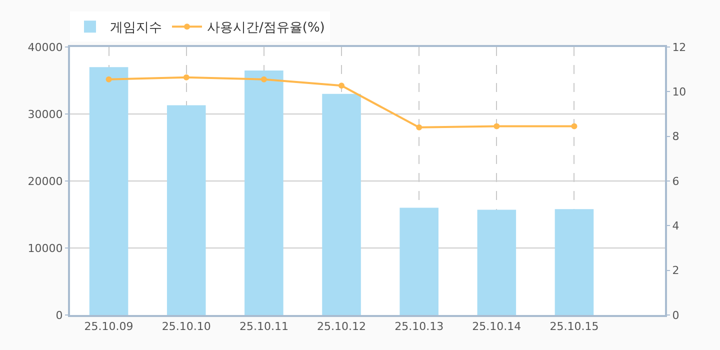 This screenshot has width=720, height=350. I want to click on x-tick-label: 25.10.15, so click(574, 327).